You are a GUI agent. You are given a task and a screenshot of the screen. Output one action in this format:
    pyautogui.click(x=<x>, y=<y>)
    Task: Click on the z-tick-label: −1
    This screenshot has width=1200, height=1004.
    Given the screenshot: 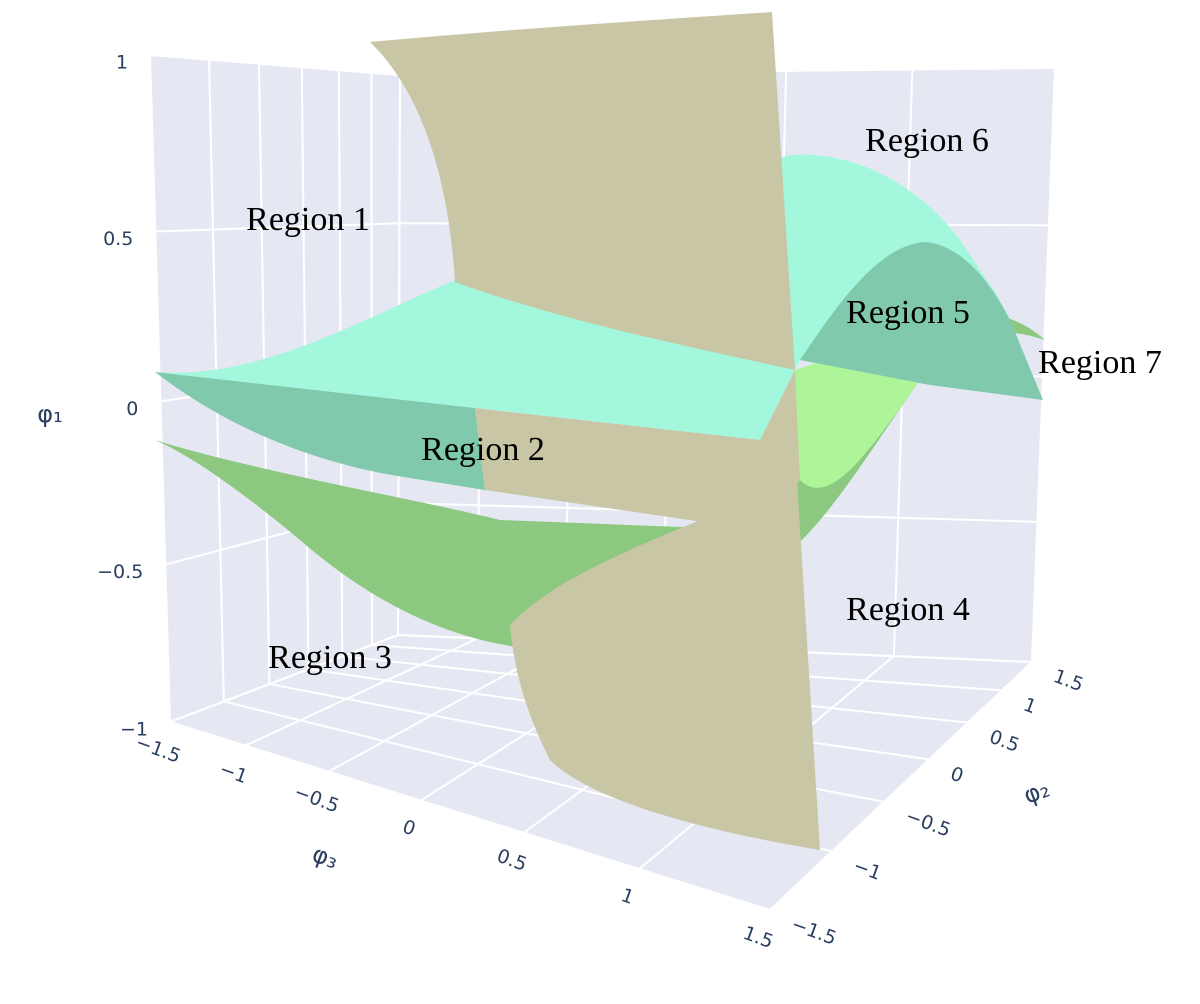 What is the action you would take?
    pyautogui.click(x=134, y=730)
    